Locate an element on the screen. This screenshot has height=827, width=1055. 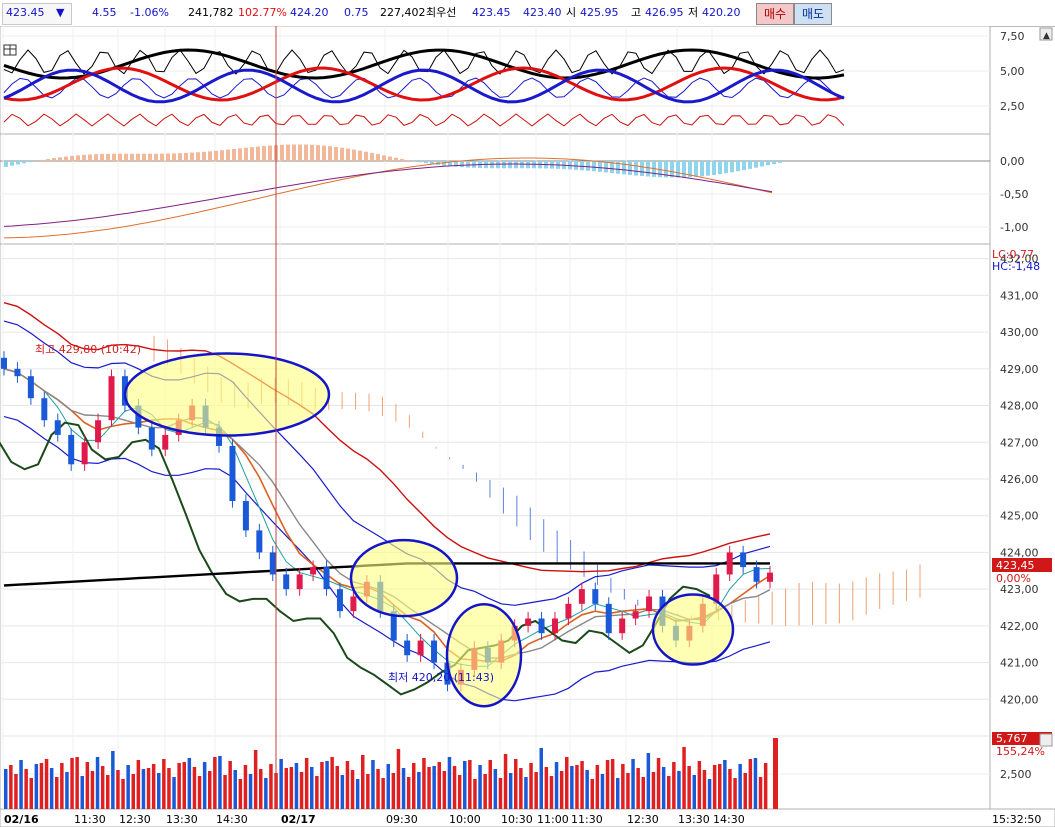
oi-change: 0.75 is located at coordinates (356, 12).